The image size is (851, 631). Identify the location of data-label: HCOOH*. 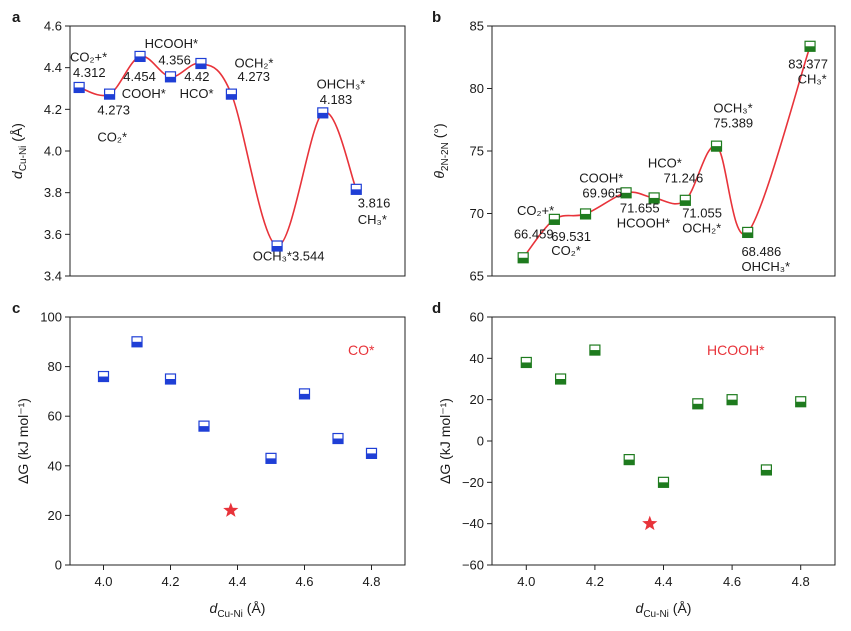
(171, 43).